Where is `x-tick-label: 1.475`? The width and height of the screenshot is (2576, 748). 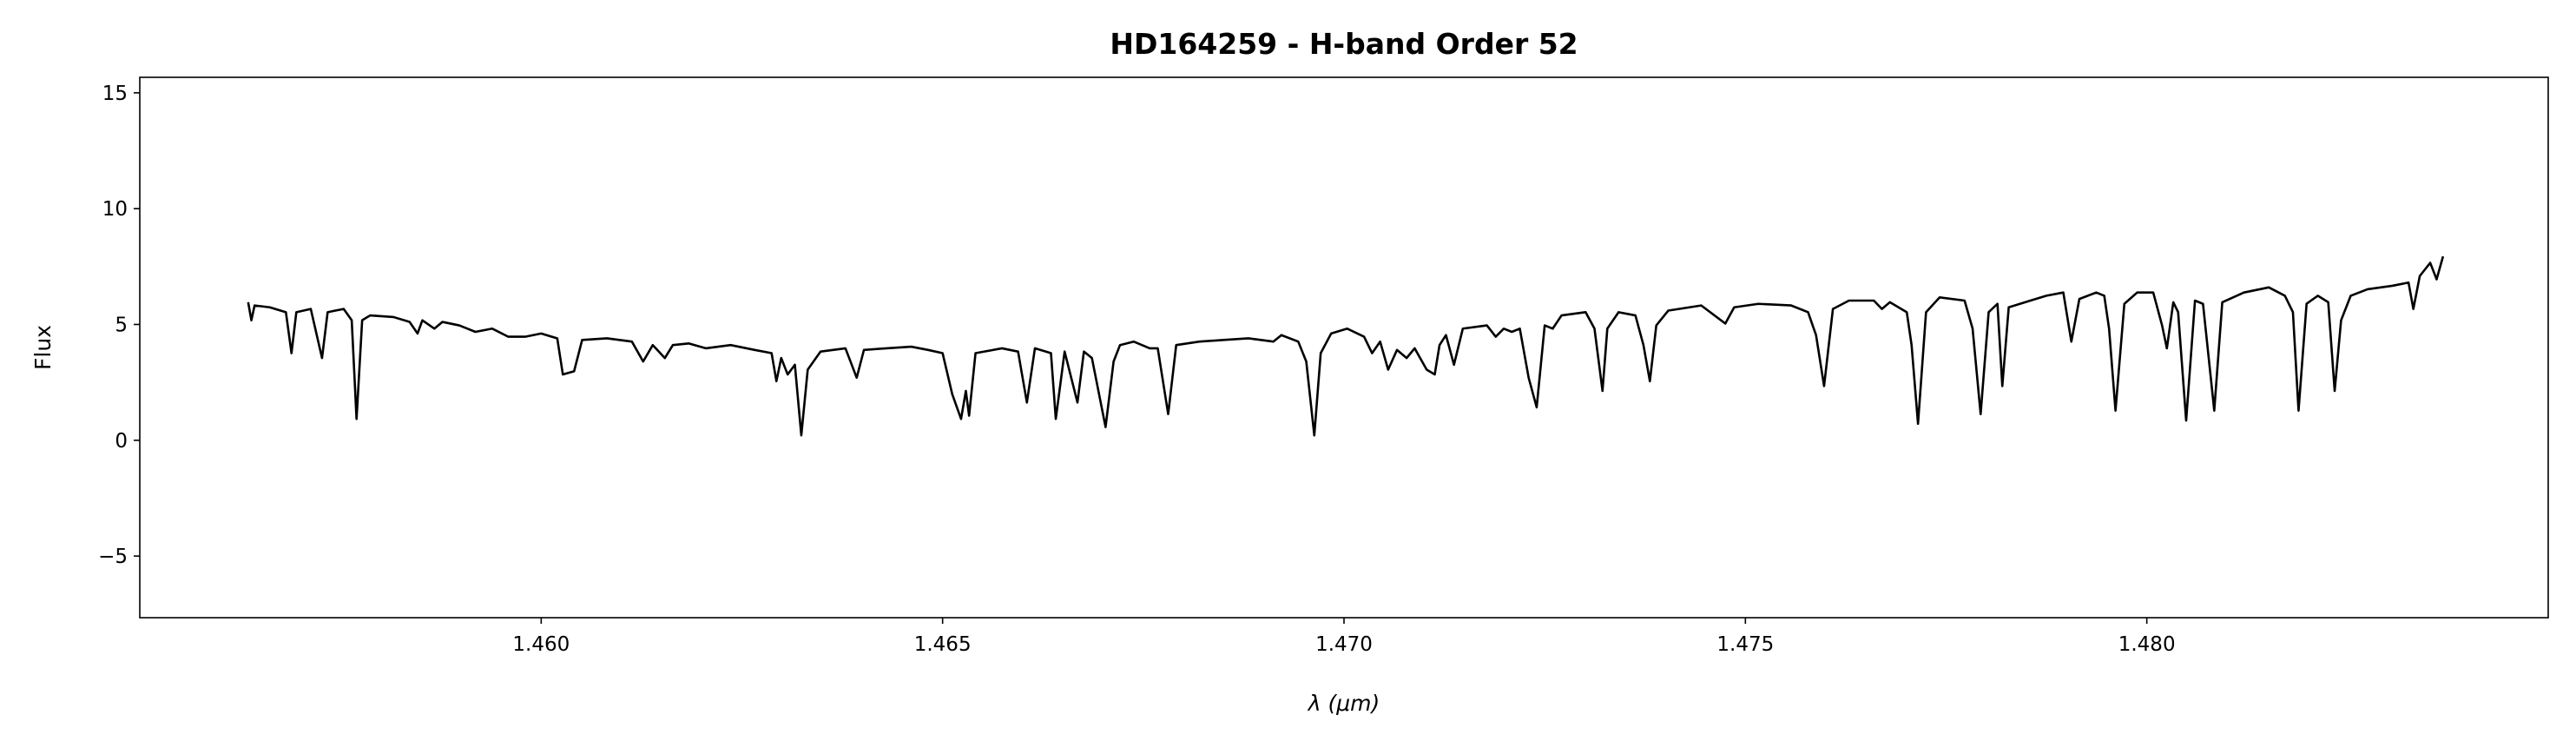 x-tick-label: 1.475 is located at coordinates (1745, 644).